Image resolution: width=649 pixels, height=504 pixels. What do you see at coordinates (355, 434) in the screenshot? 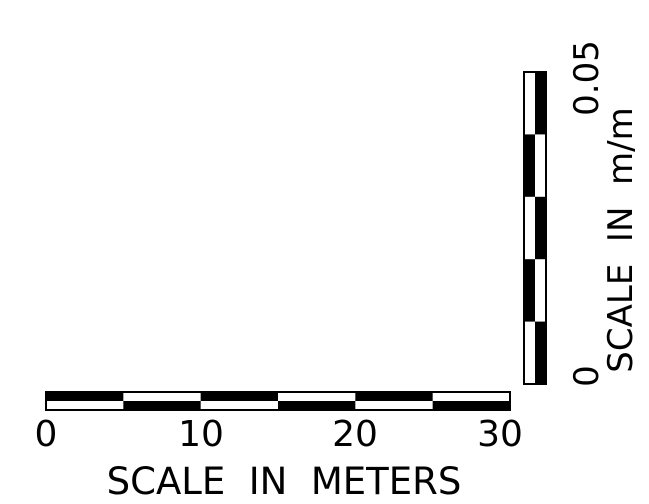
I see `h-label-20: 20` at bounding box center [355, 434].